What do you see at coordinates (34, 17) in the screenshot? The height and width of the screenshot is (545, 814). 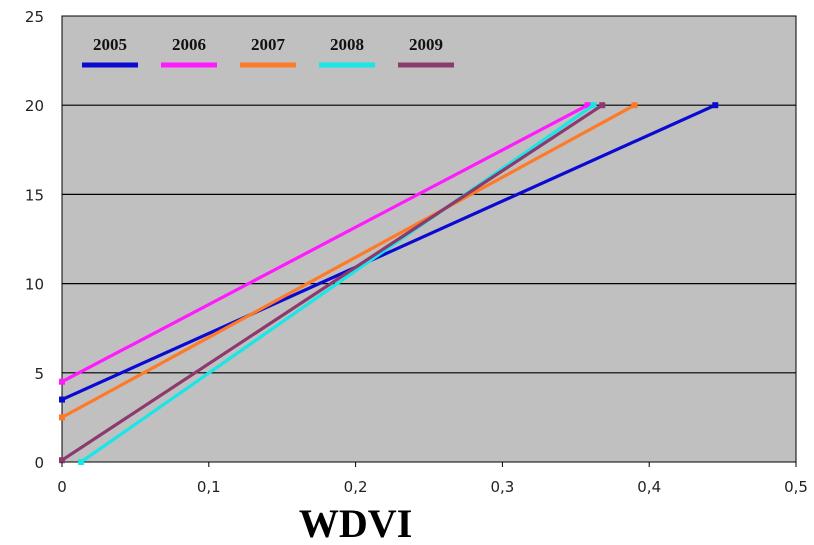 I see `y-tick-label: 25` at bounding box center [34, 17].